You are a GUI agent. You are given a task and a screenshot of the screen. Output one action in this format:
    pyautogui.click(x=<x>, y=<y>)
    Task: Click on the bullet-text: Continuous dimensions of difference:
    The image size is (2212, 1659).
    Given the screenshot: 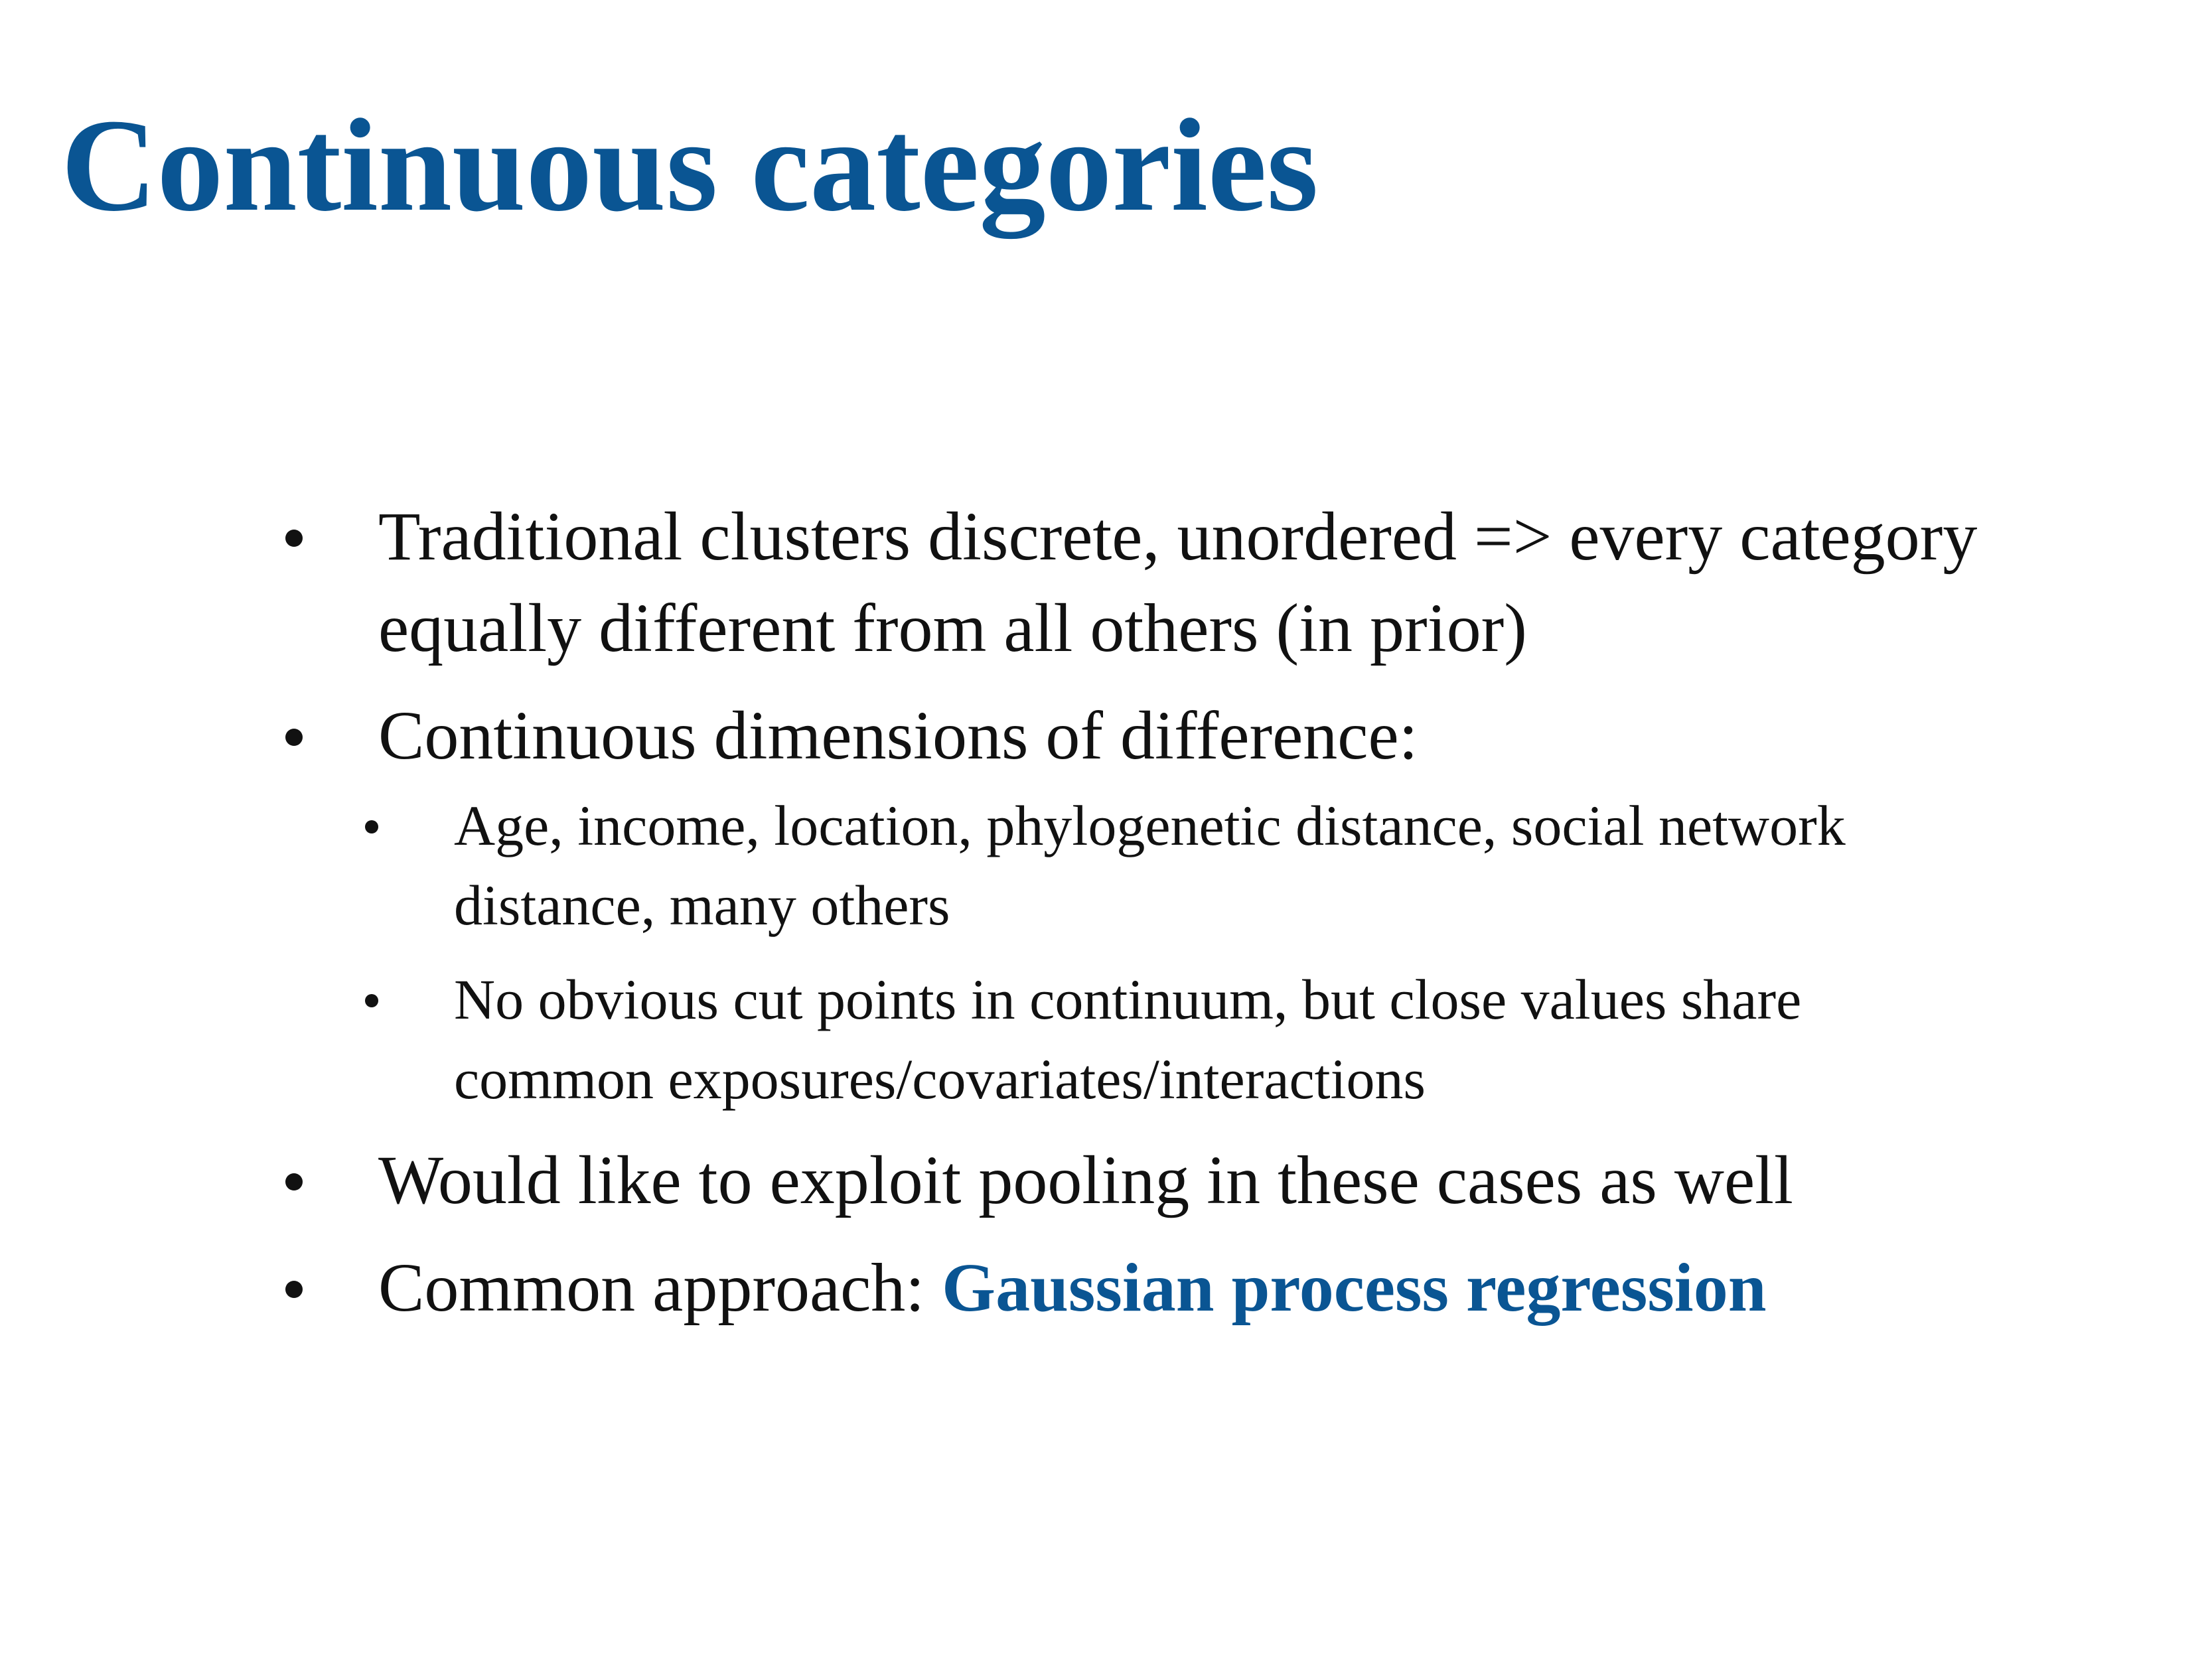 What is the action you would take?
    pyautogui.click(x=898, y=735)
    